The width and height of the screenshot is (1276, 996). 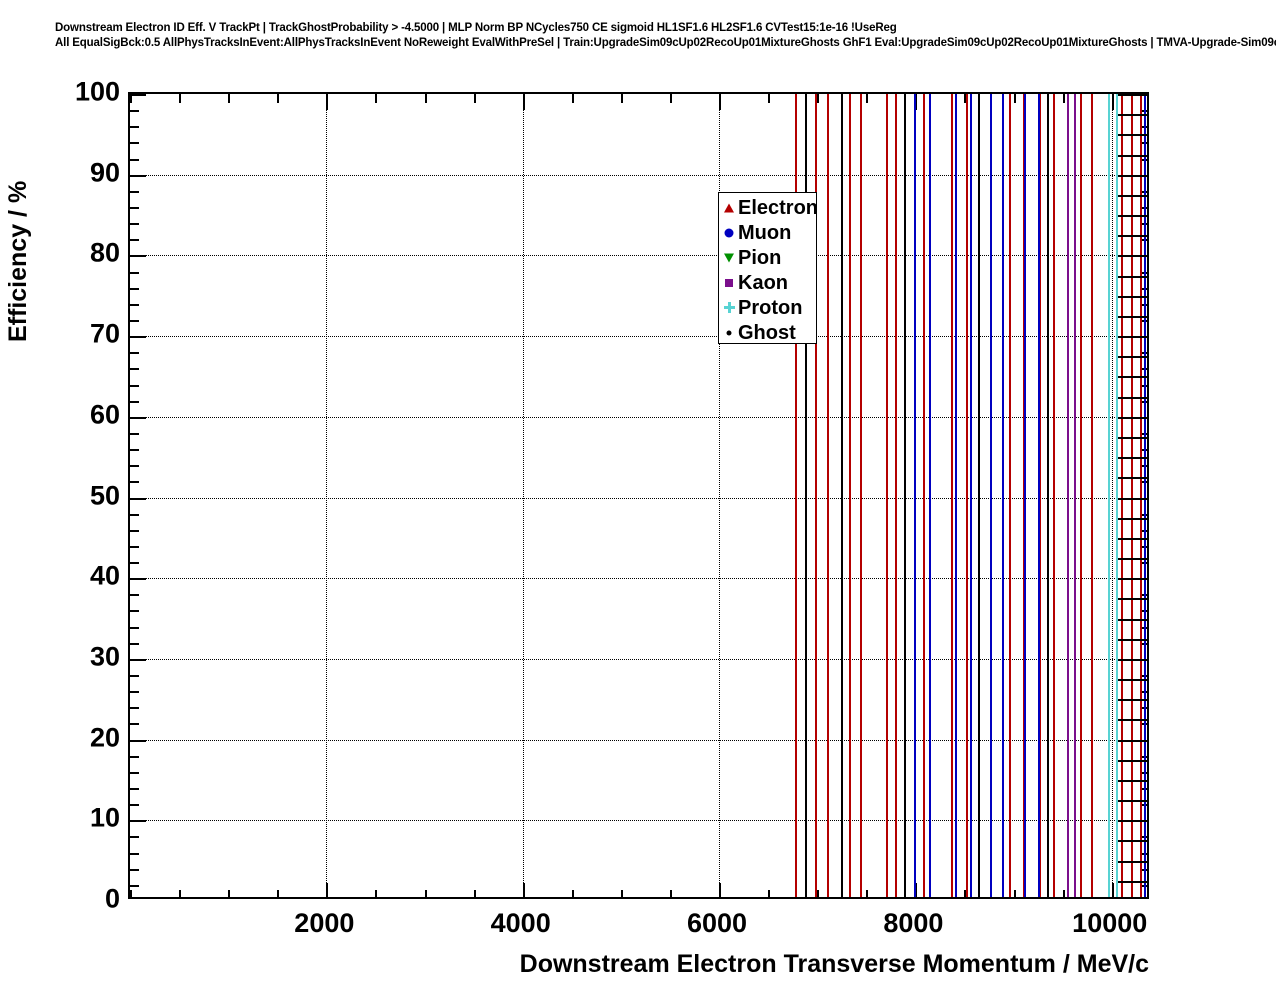 I want to click on x-axis-tick-label: 2000, so click(x=324, y=923).